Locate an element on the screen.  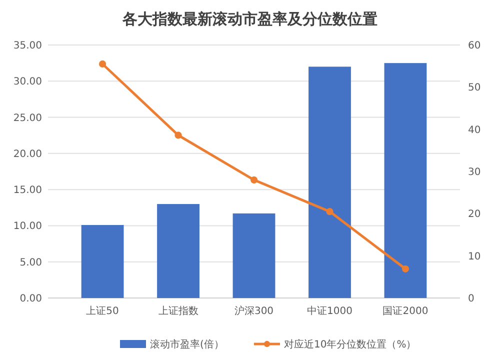
y2-tick-label: 0 is located at coordinates (471, 299).